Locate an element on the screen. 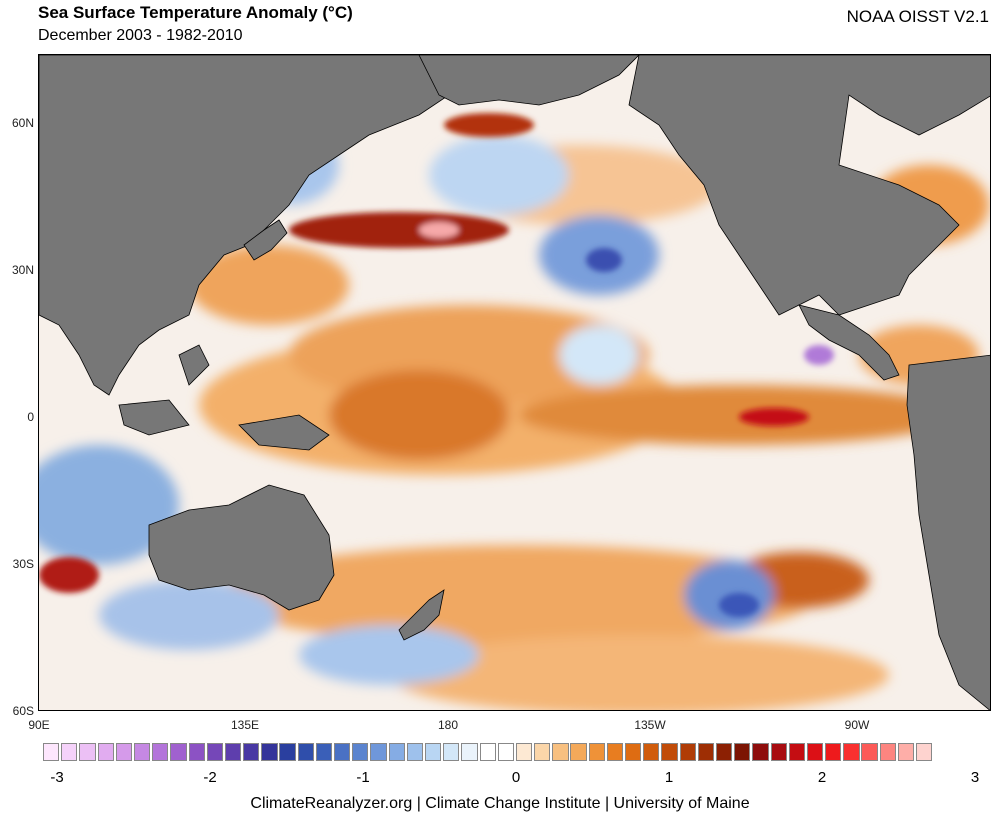 The image size is (1000, 819). new-zealand-landmass is located at coordinates (421, 615).